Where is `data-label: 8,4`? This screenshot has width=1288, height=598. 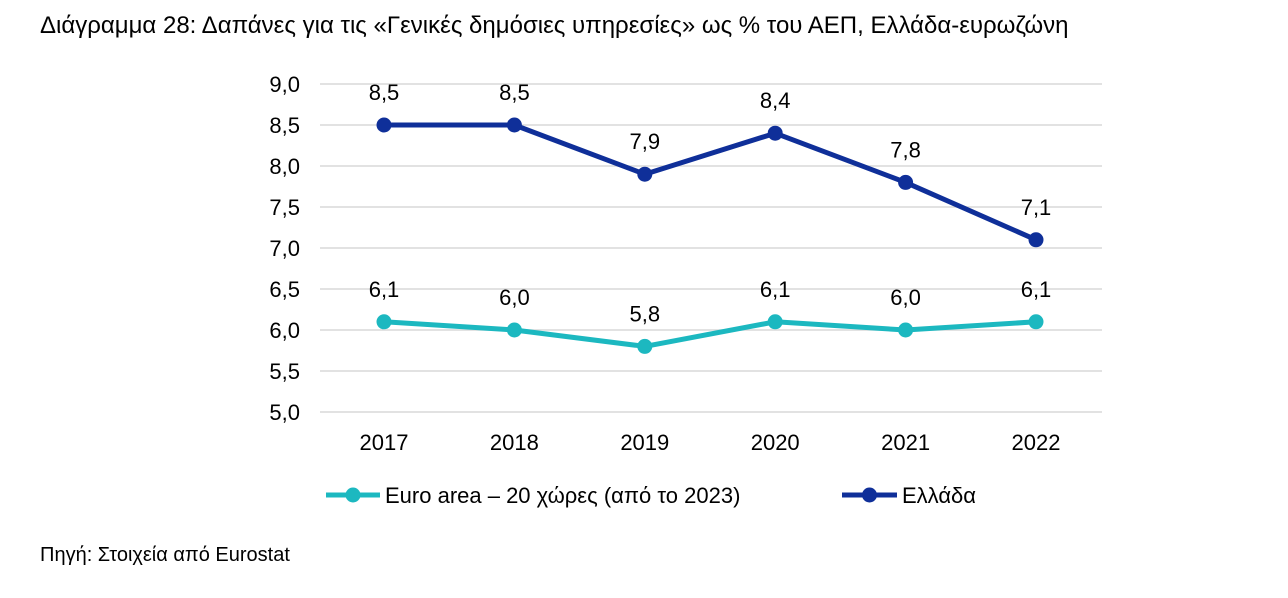
data-label: 8,4 is located at coordinates (775, 100).